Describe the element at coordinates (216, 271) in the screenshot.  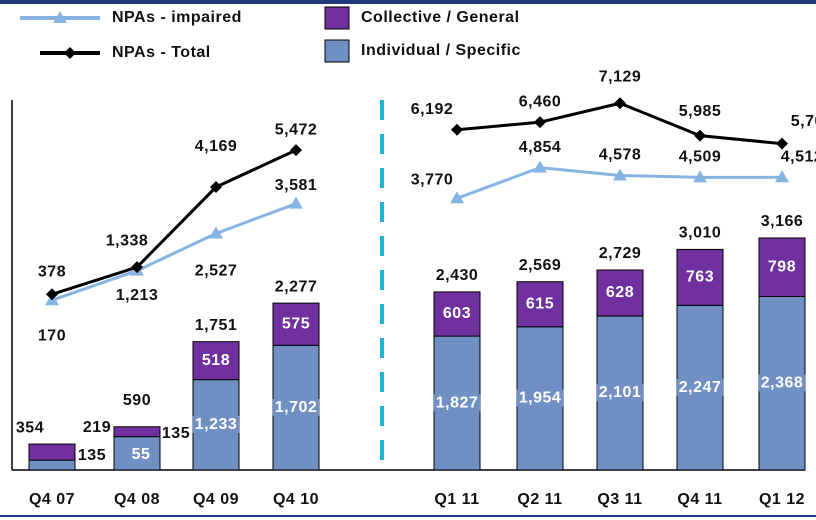
I see `data-label: 2,527` at that location.